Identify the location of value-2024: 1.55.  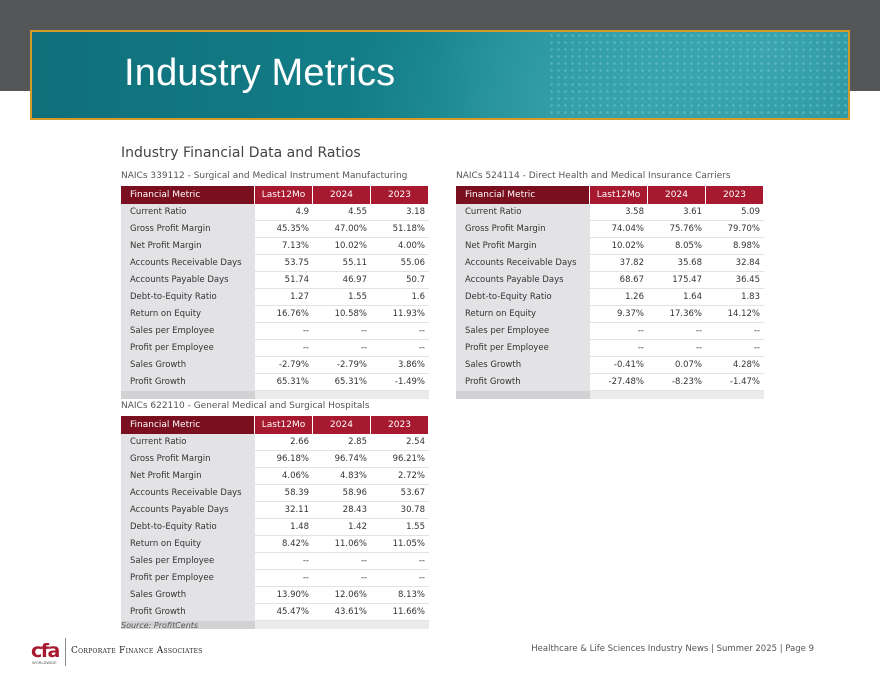
(341, 297).